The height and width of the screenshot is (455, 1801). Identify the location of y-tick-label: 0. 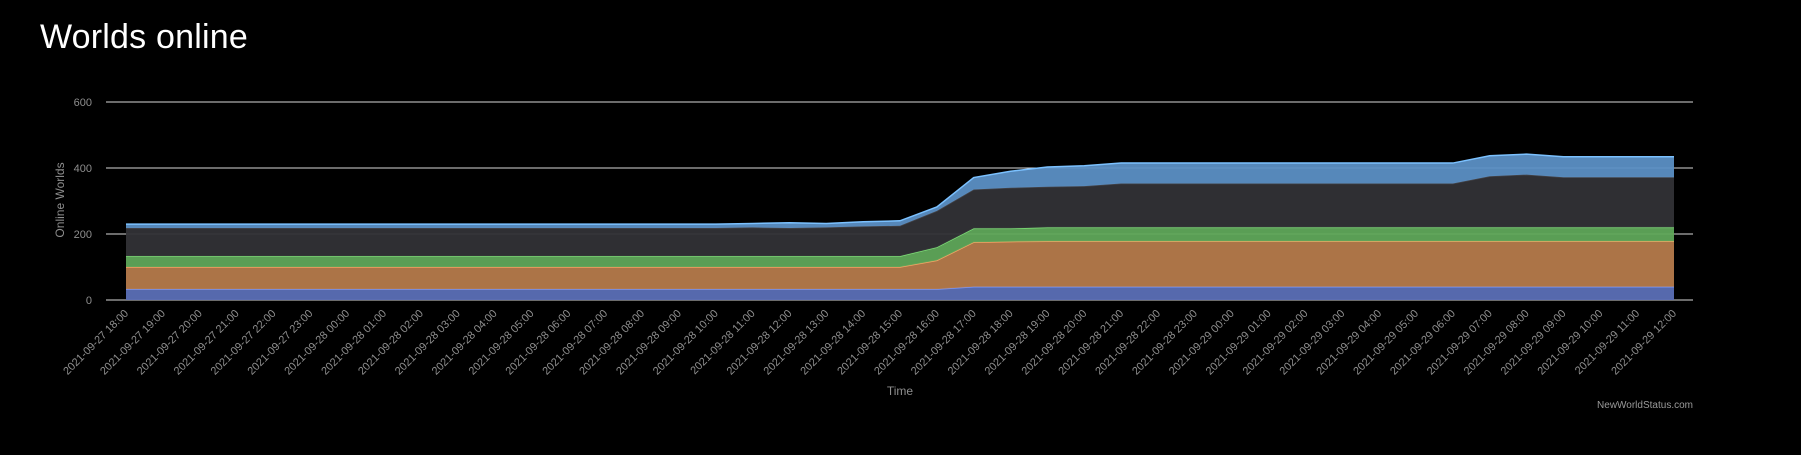
(89, 301).